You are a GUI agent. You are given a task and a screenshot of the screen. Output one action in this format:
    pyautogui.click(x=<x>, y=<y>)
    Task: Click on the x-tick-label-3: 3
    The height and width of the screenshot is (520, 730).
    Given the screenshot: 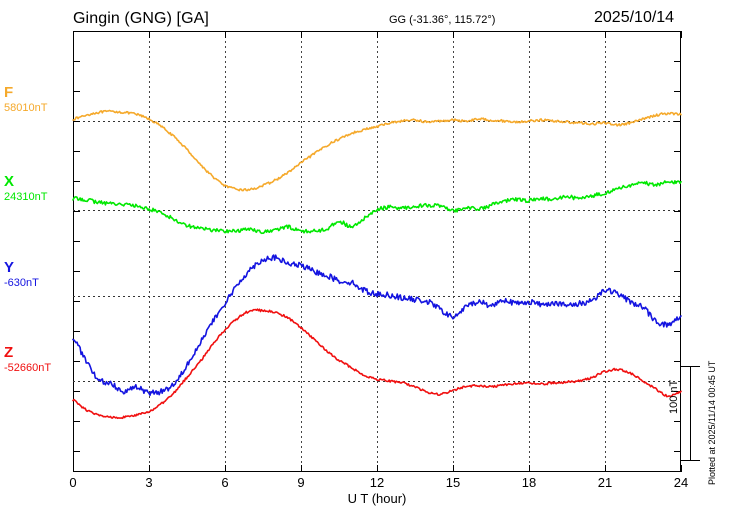 What is the action you would take?
    pyautogui.click(x=149, y=482)
    